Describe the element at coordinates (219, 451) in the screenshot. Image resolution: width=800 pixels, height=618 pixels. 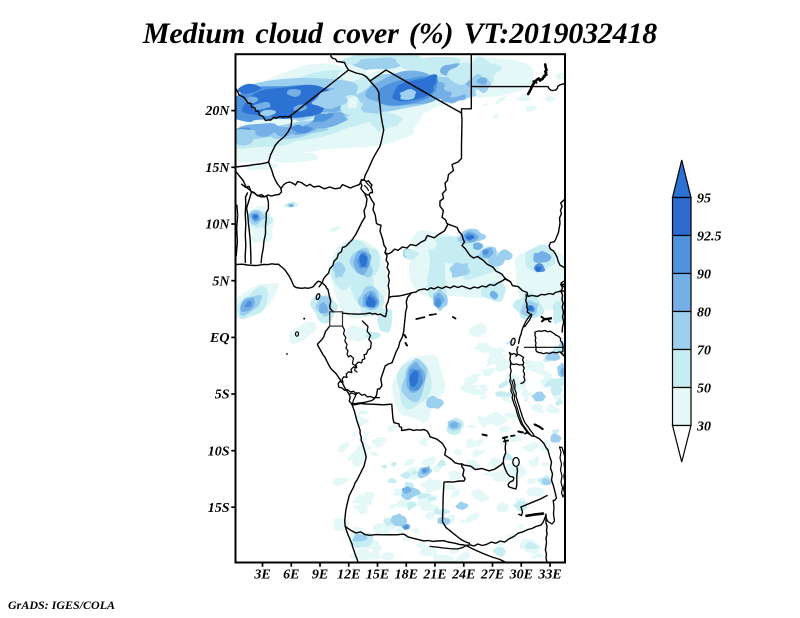
I see `svg-text: 10S` at that location.